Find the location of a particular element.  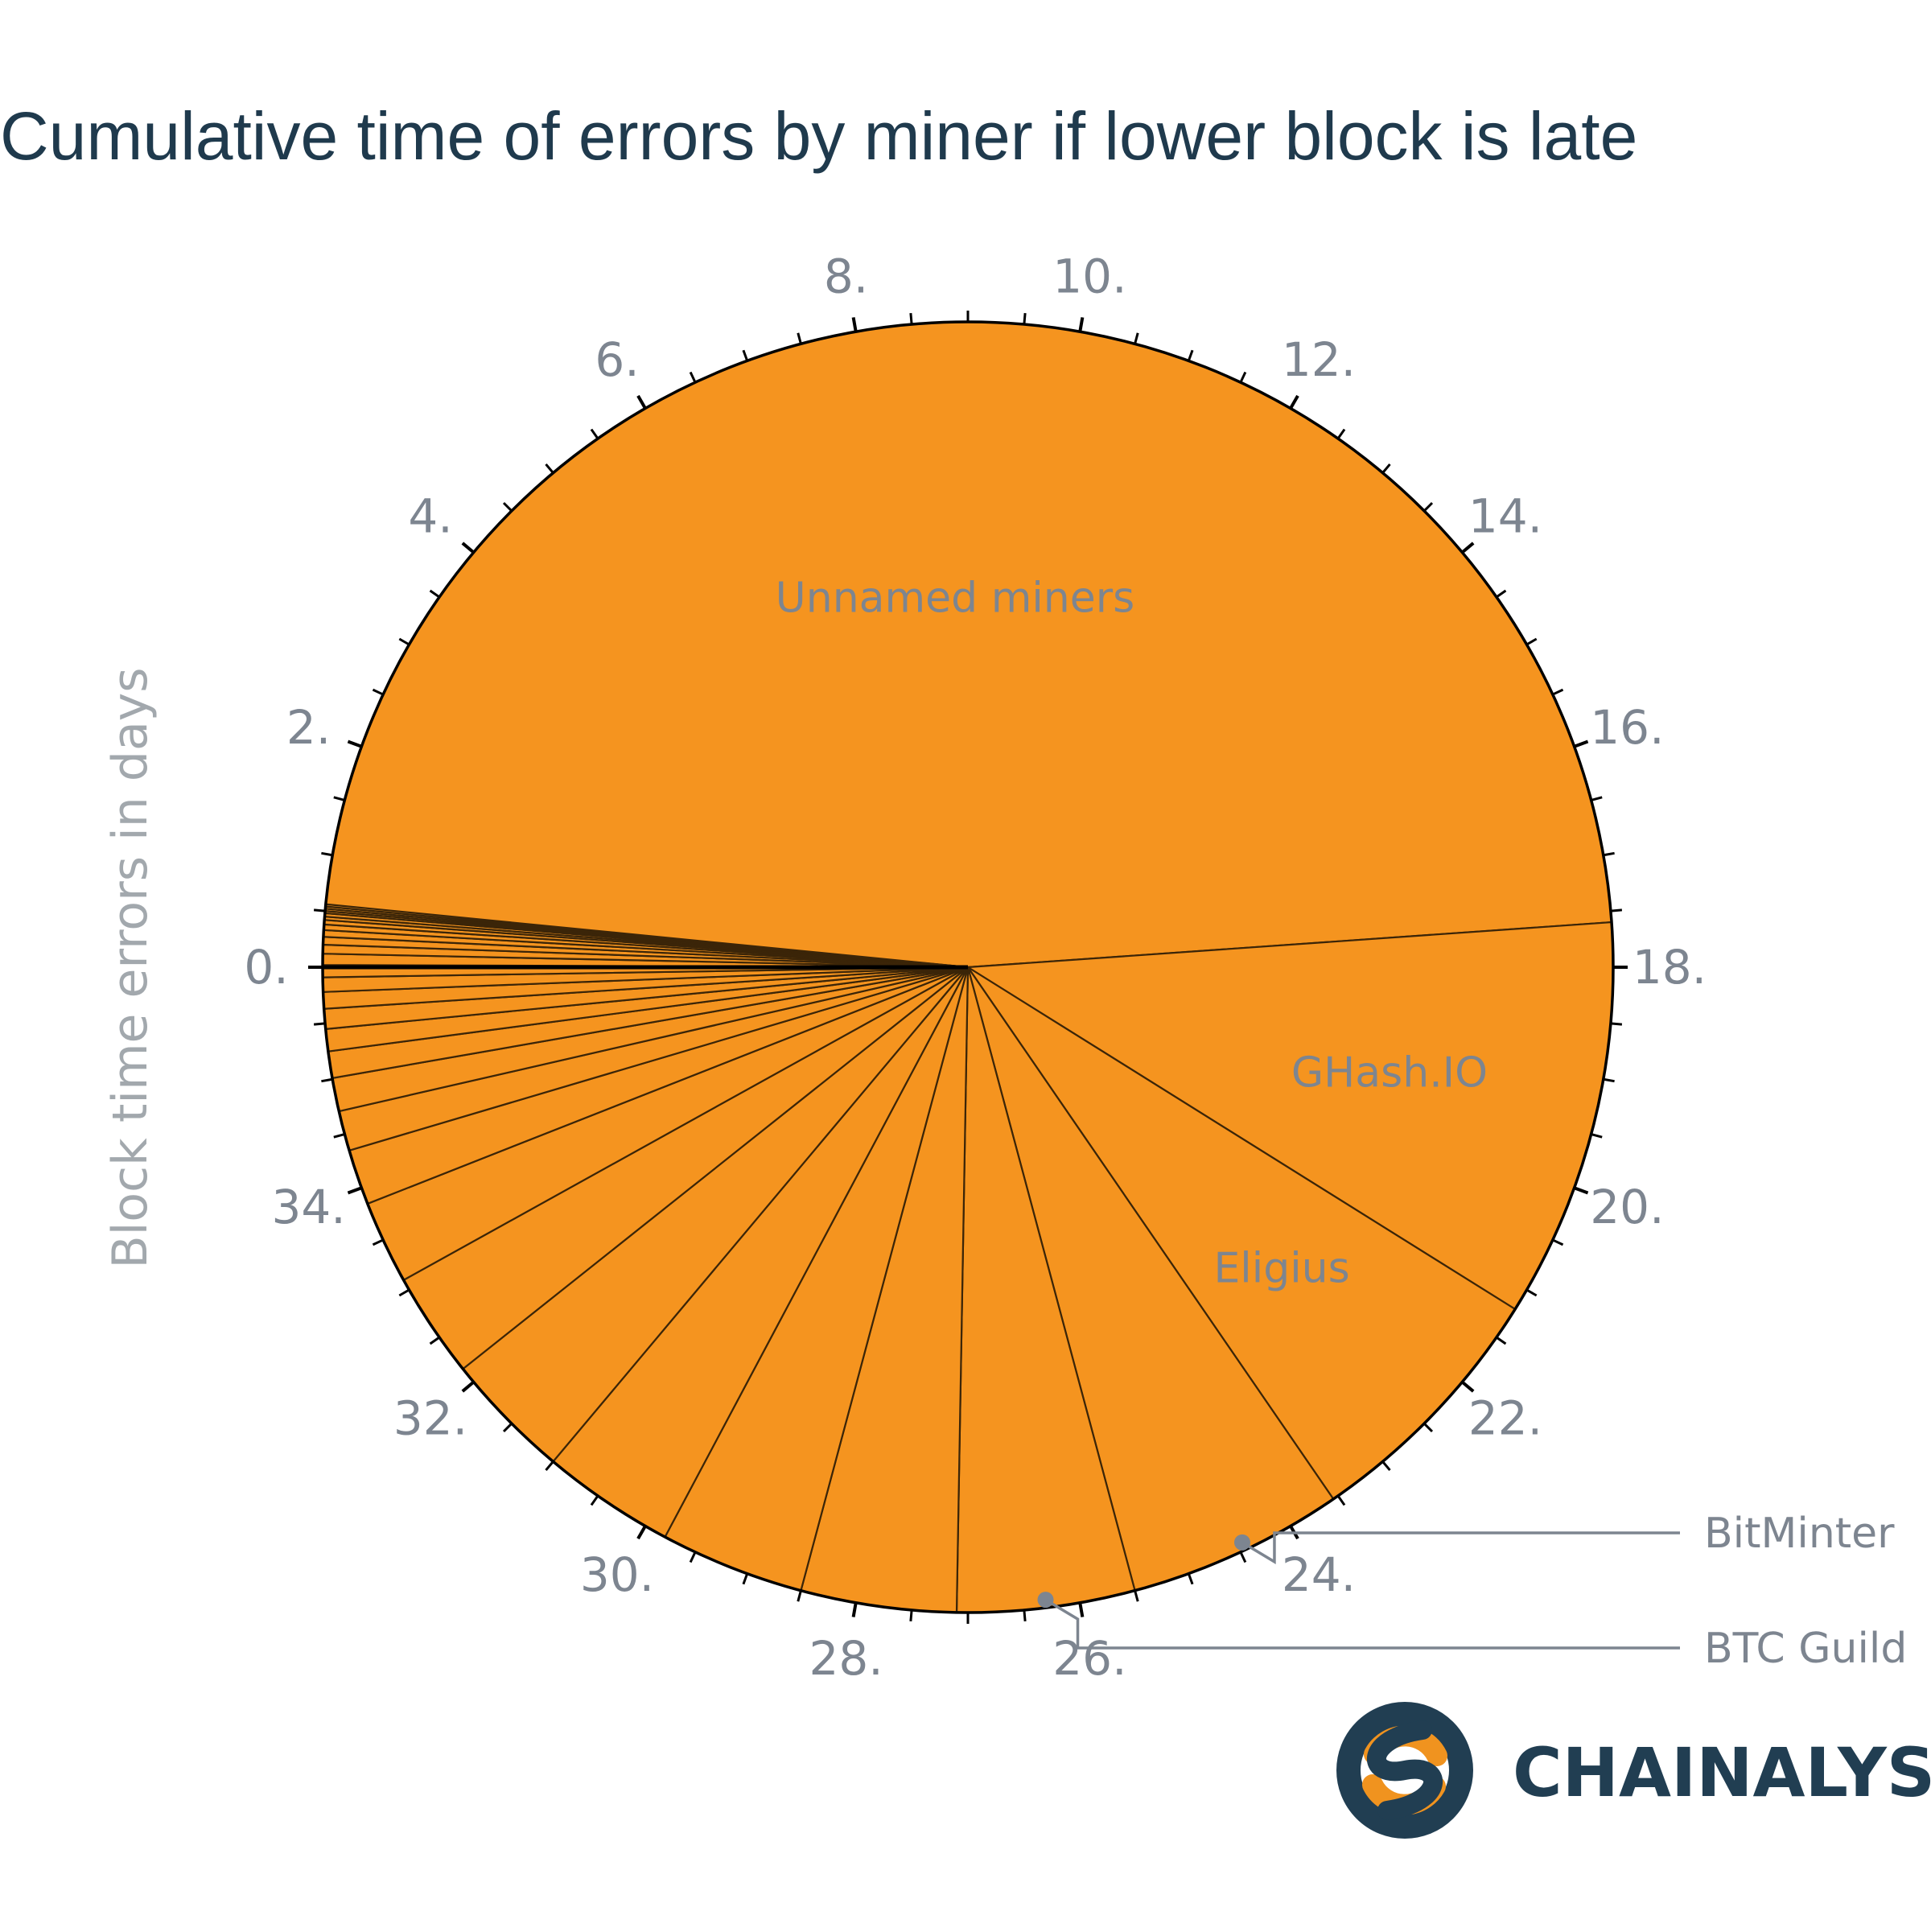

callout-label: BitMinter is located at coordinates (1799, 1534).